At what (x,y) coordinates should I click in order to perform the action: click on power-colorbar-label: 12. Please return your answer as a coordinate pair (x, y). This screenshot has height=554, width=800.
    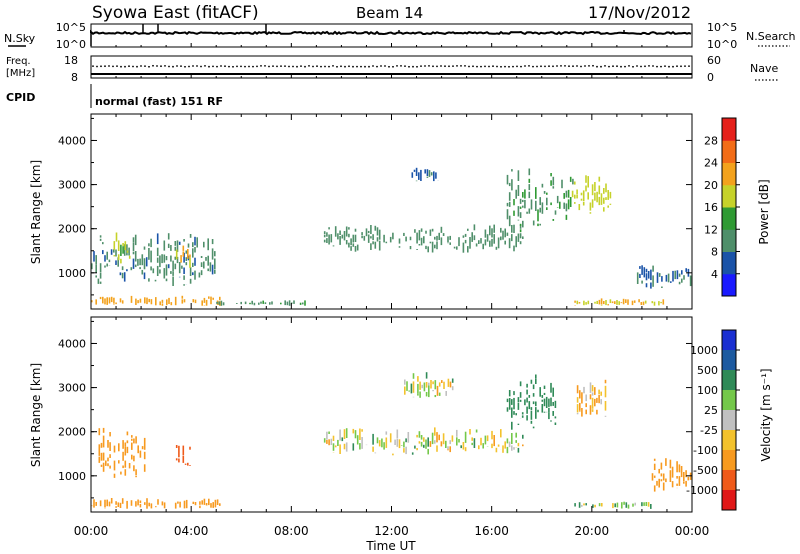
    Looking at the image, I should click on (711, 229).